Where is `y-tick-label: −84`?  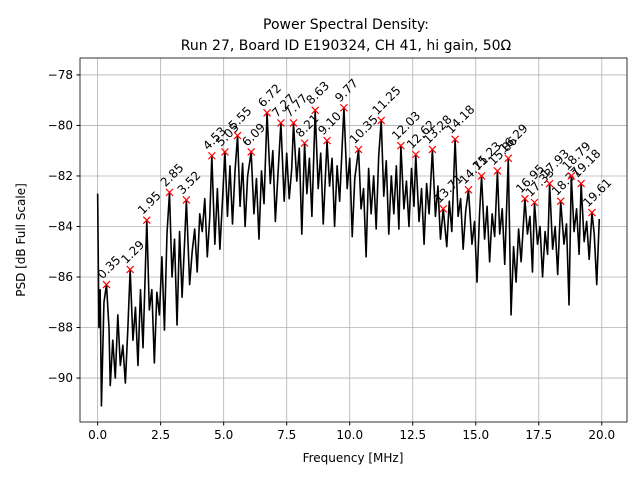
y-tick-label: −84 is located at coordinates (60, 226).